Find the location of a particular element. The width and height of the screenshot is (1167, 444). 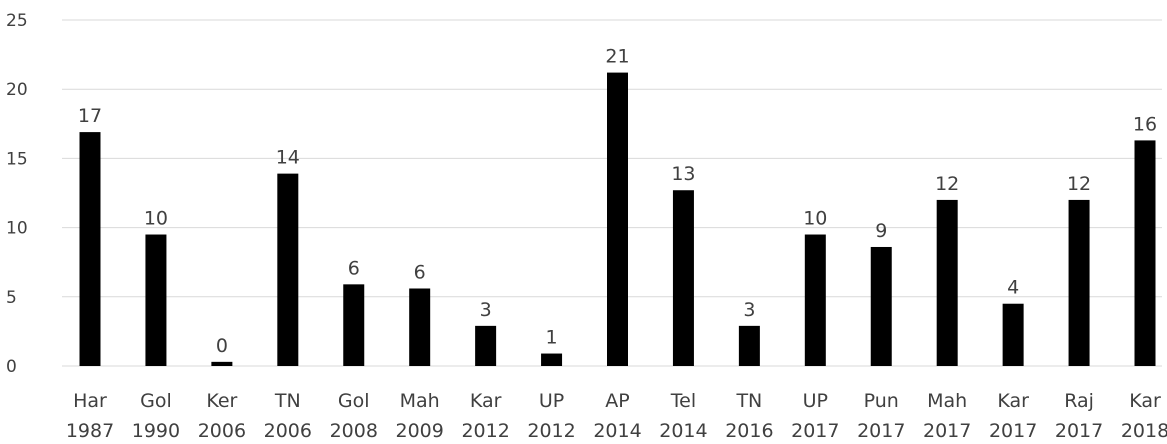

y-tick-label: 0 is located at coordinates (11, 367).